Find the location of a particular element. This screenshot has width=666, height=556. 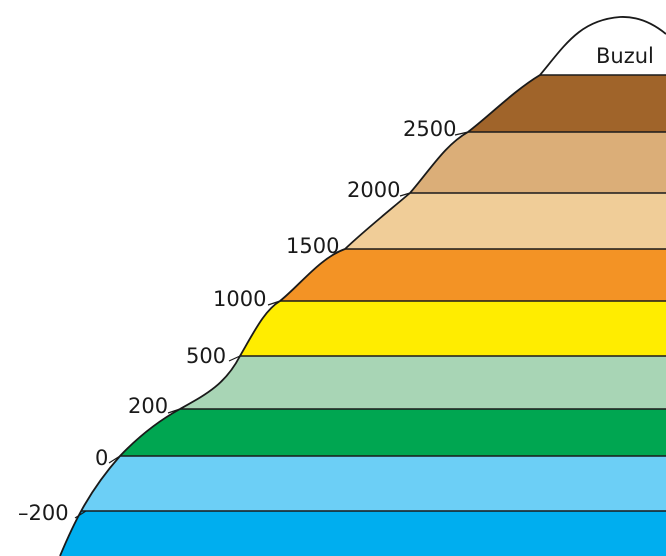

label-500: 500 is located at coordinates (206, 356).